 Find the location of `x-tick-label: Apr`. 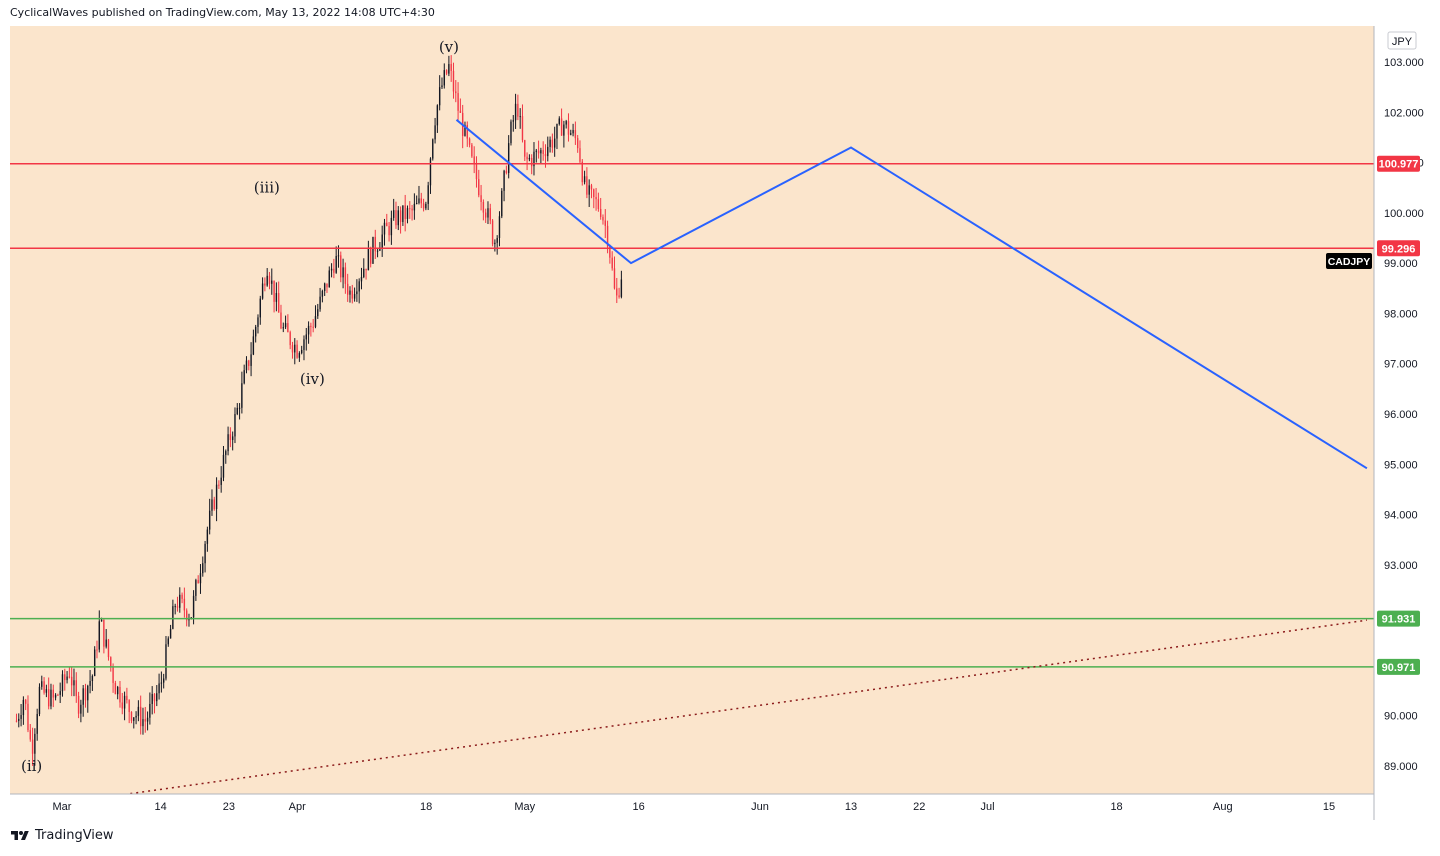

x-tick-label: Apr is located at coordinates (297, 807).